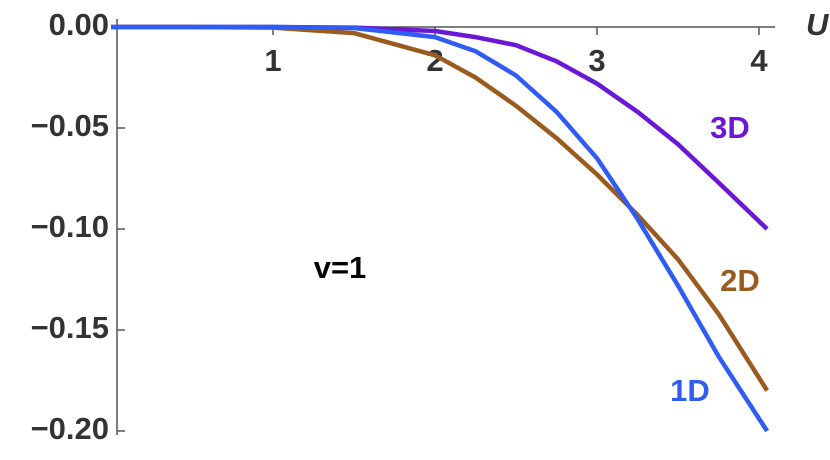 The image size is (830, 460). I want to click on legend-label: 2D, so click(740, 280).